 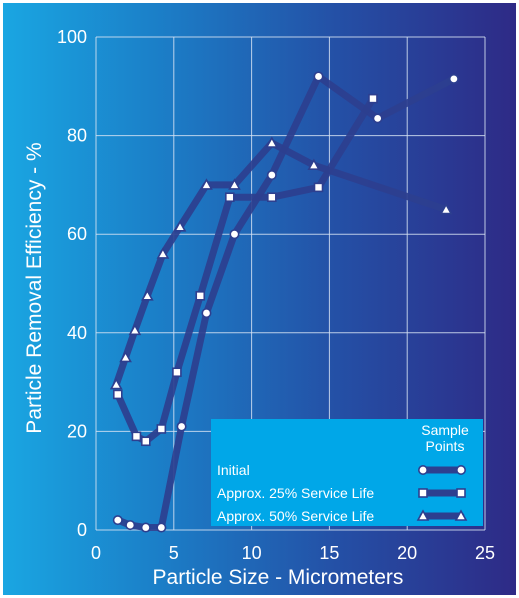 I want to click on x-tick-label: 0, so click(x=96, y=553).